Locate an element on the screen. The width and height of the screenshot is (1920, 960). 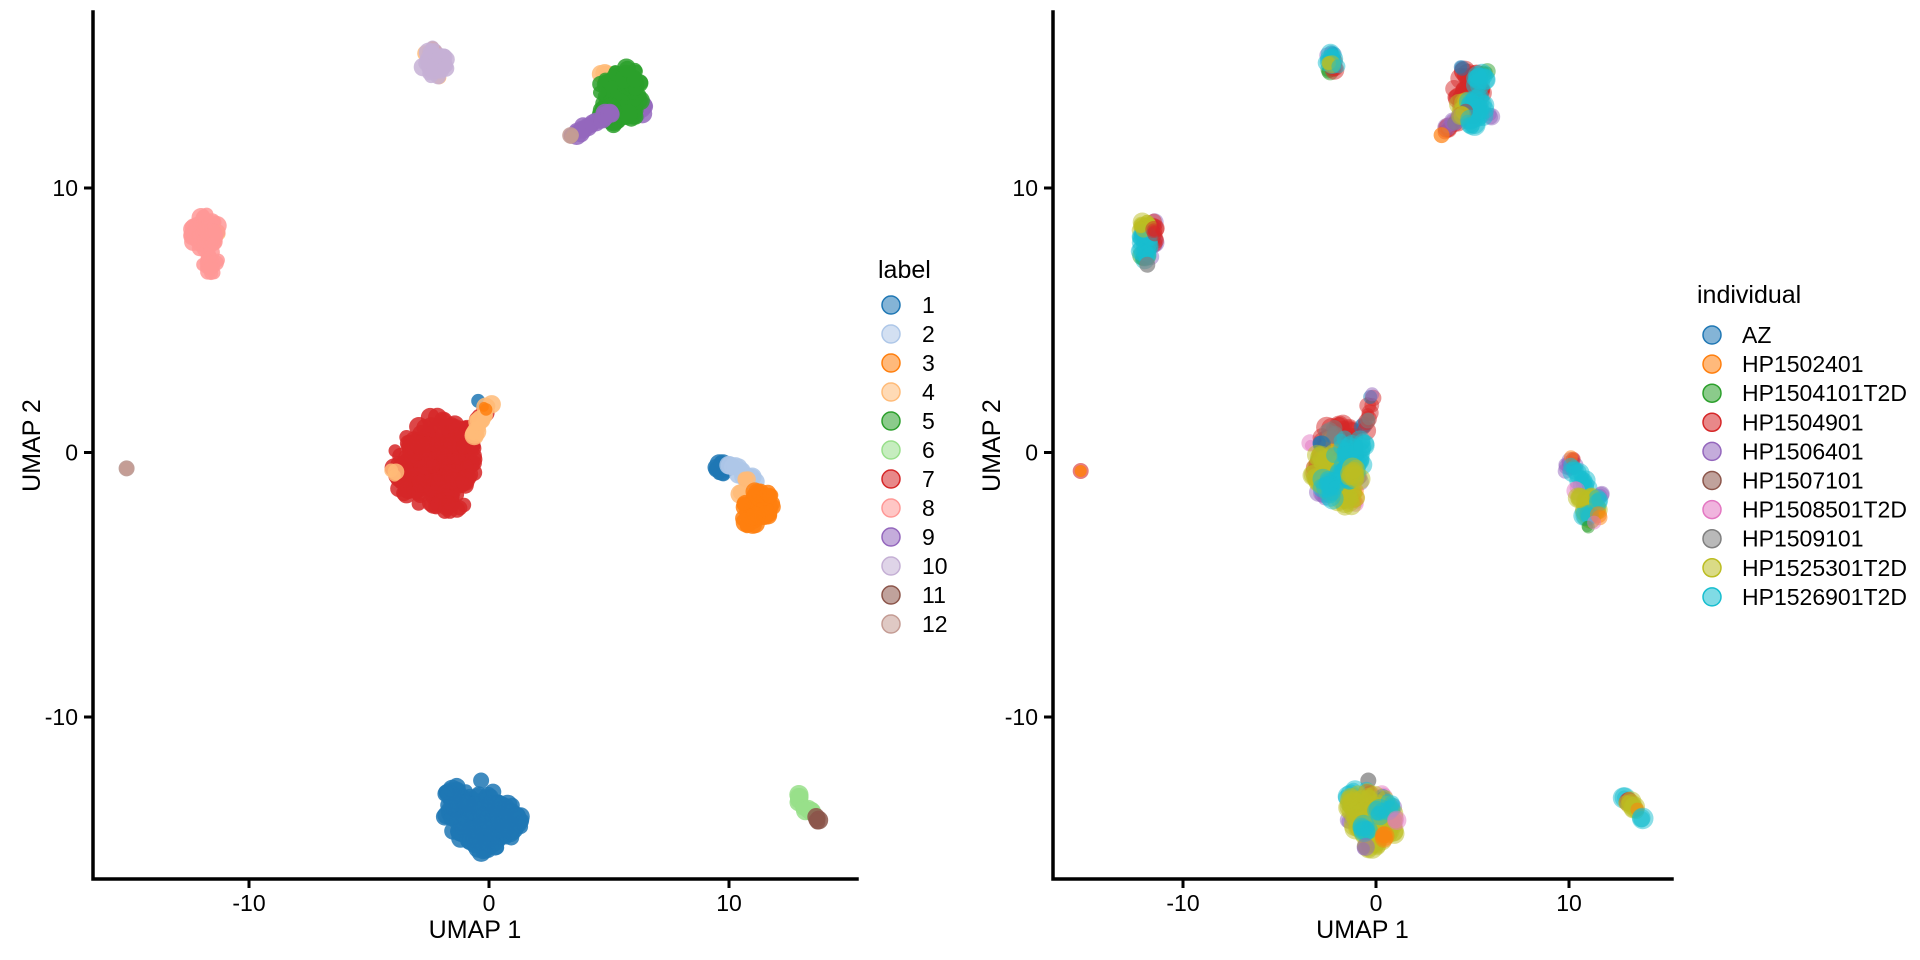
legend-item-label: 2 is located at coordinates (928, 334).